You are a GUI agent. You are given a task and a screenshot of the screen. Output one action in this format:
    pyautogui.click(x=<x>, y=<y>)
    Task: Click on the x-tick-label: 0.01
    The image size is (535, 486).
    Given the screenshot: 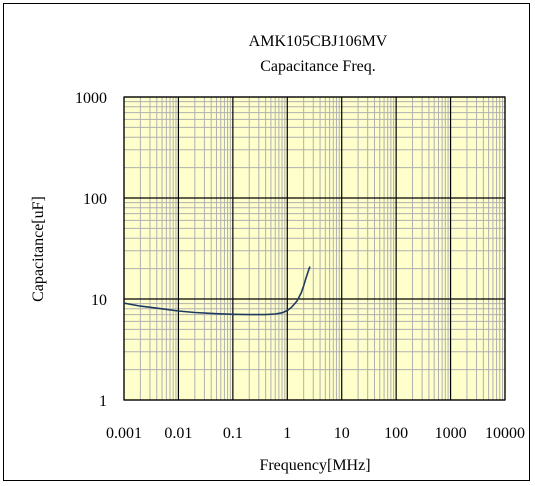 What is the action you would take?
    pyautogui.click(x=178, y=433)
    